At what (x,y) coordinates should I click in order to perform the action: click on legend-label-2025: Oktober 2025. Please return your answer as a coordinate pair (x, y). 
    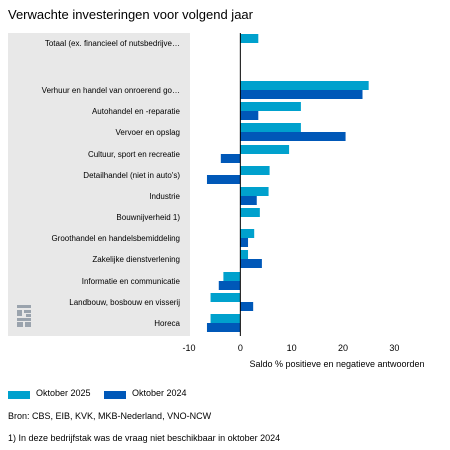
    Looking at the image, I should click on (63, 393).